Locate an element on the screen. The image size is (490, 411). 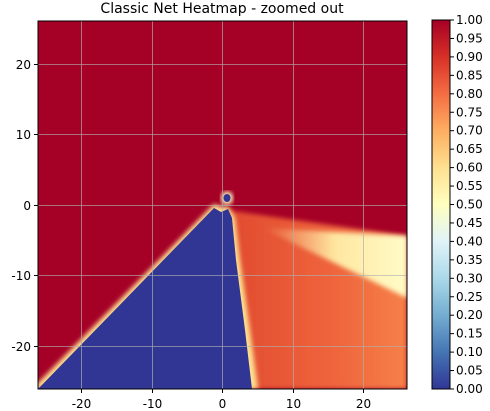
colorbar-tick-label: 0.15 is located at coordinates (469, 334).